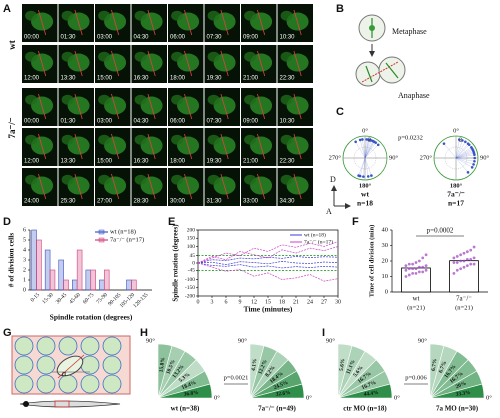 Image resolution: width=500 pixels, height=418 pixels. Describe the element at coordinates (193, 263) in the screenshot. I see `y-tick-label: 0` at that location.